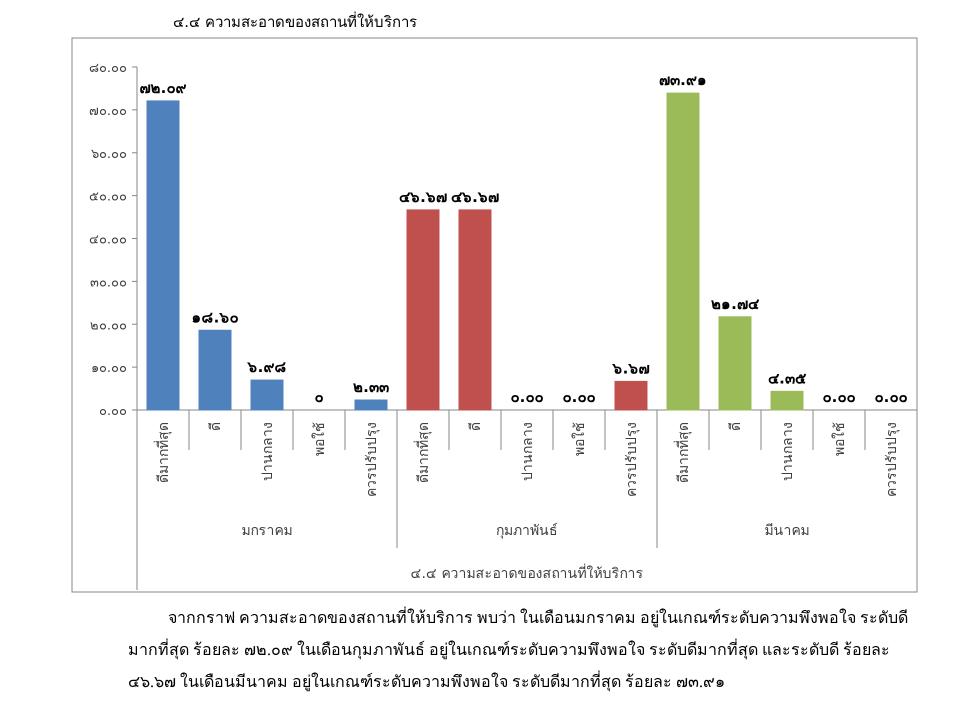 This screenshot has height=720, width=960. What do you see at coordinates (108, 326) in the screenshot?
I see `y-tick-label: ๒๐.๐๐` at bounding box center [108, 326].